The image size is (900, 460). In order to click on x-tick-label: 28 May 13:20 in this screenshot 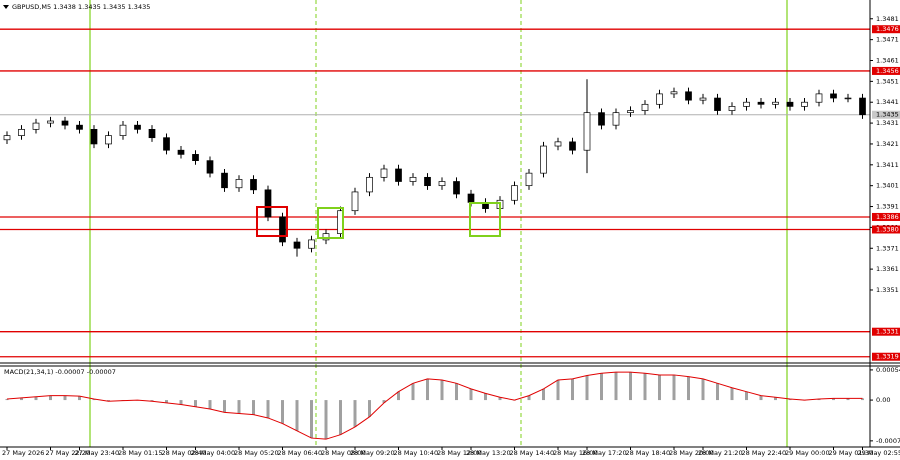, I will do `click(488, 453)`.